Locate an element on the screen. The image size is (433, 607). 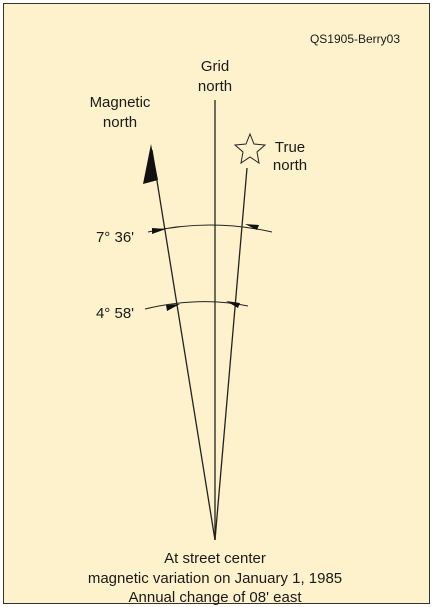
grid-label: Grid is located at coordinates (215, 66).